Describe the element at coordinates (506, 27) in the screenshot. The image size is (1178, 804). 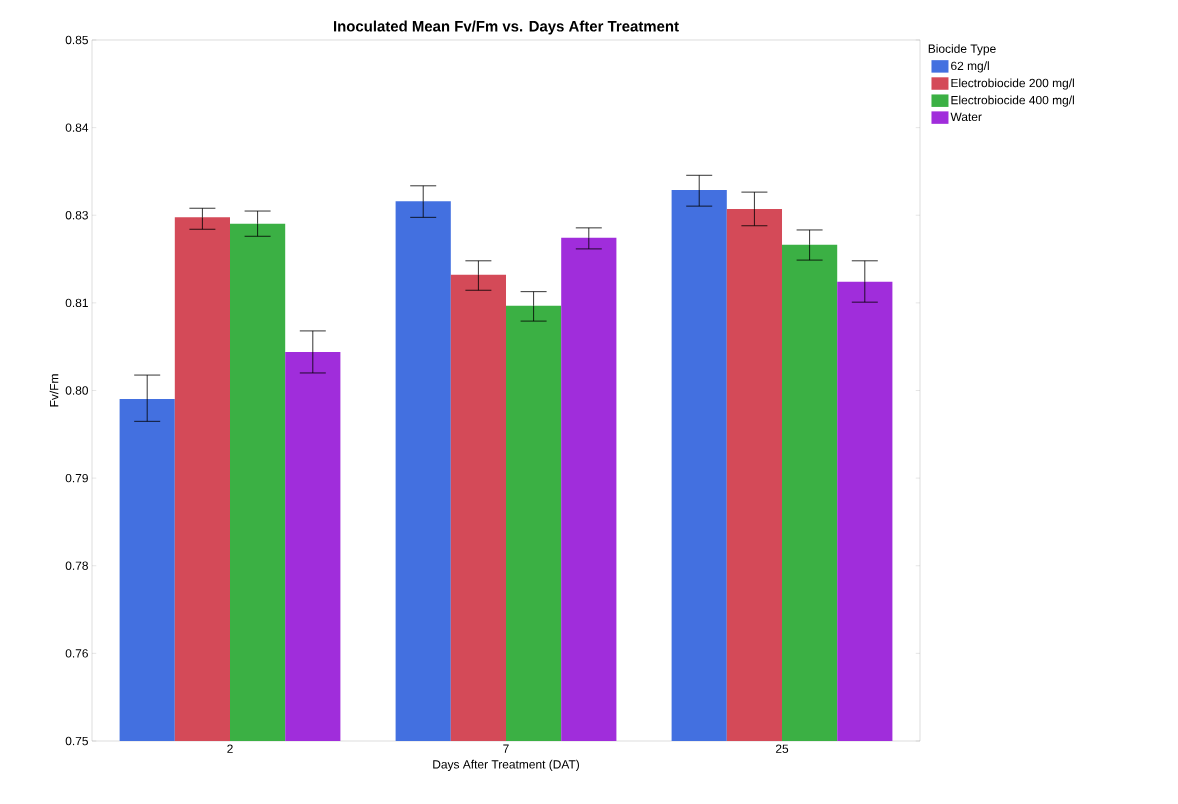
I see `chart-title: Inoculated Mean Fv/Fm vs. Days After Treatment` at that location.